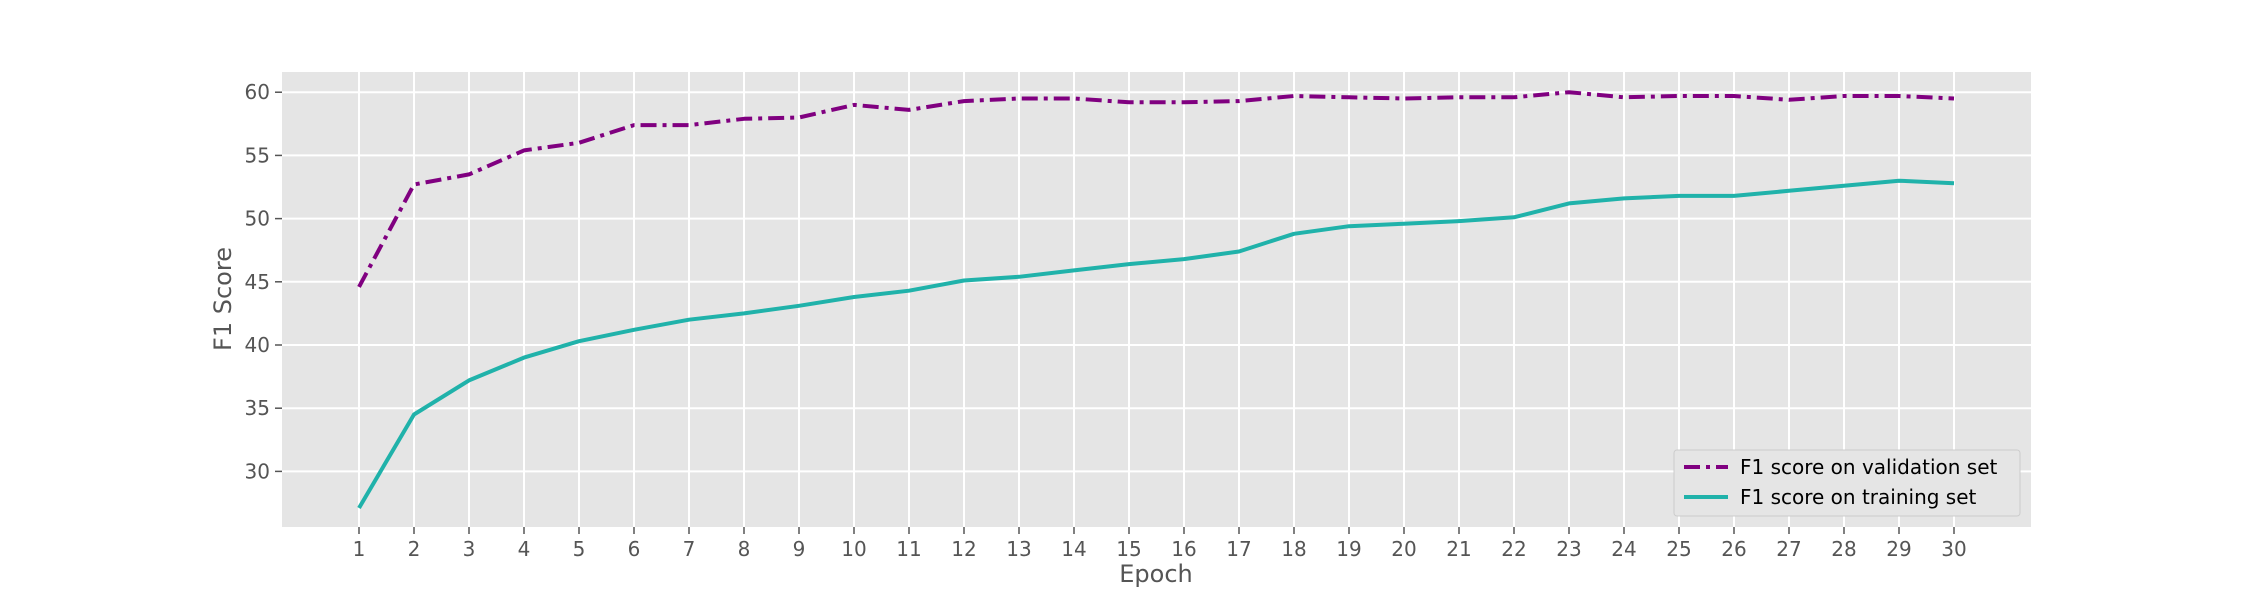  What do you see at coordinates (1073, 549) in the screenshot?
I see `x-tick-label: 14` at bounding box center [1073, 549].